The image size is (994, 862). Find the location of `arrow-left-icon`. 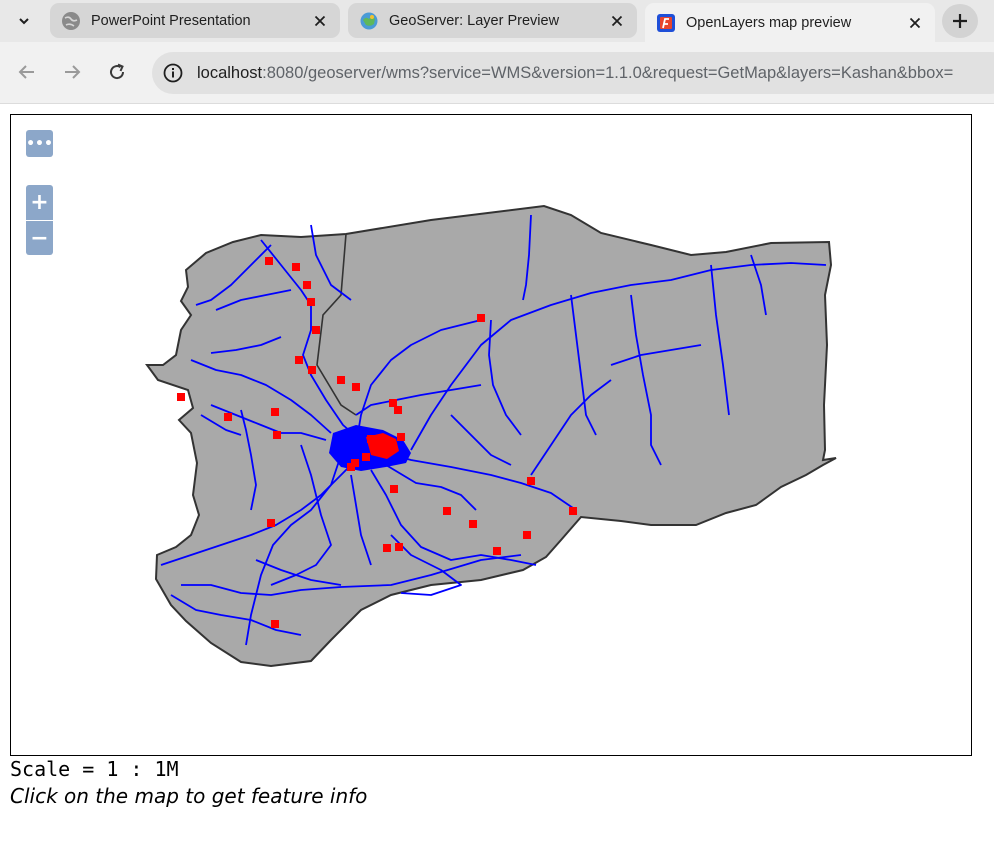

arrow-left-icon is located at coordinates (26, 72).